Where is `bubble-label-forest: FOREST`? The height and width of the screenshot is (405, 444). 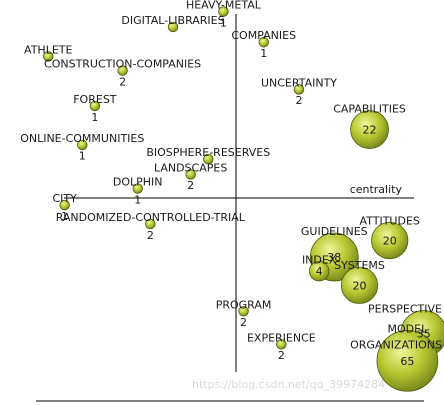
bubble-label-forest: FOREST is located at coordinates (95, 99).